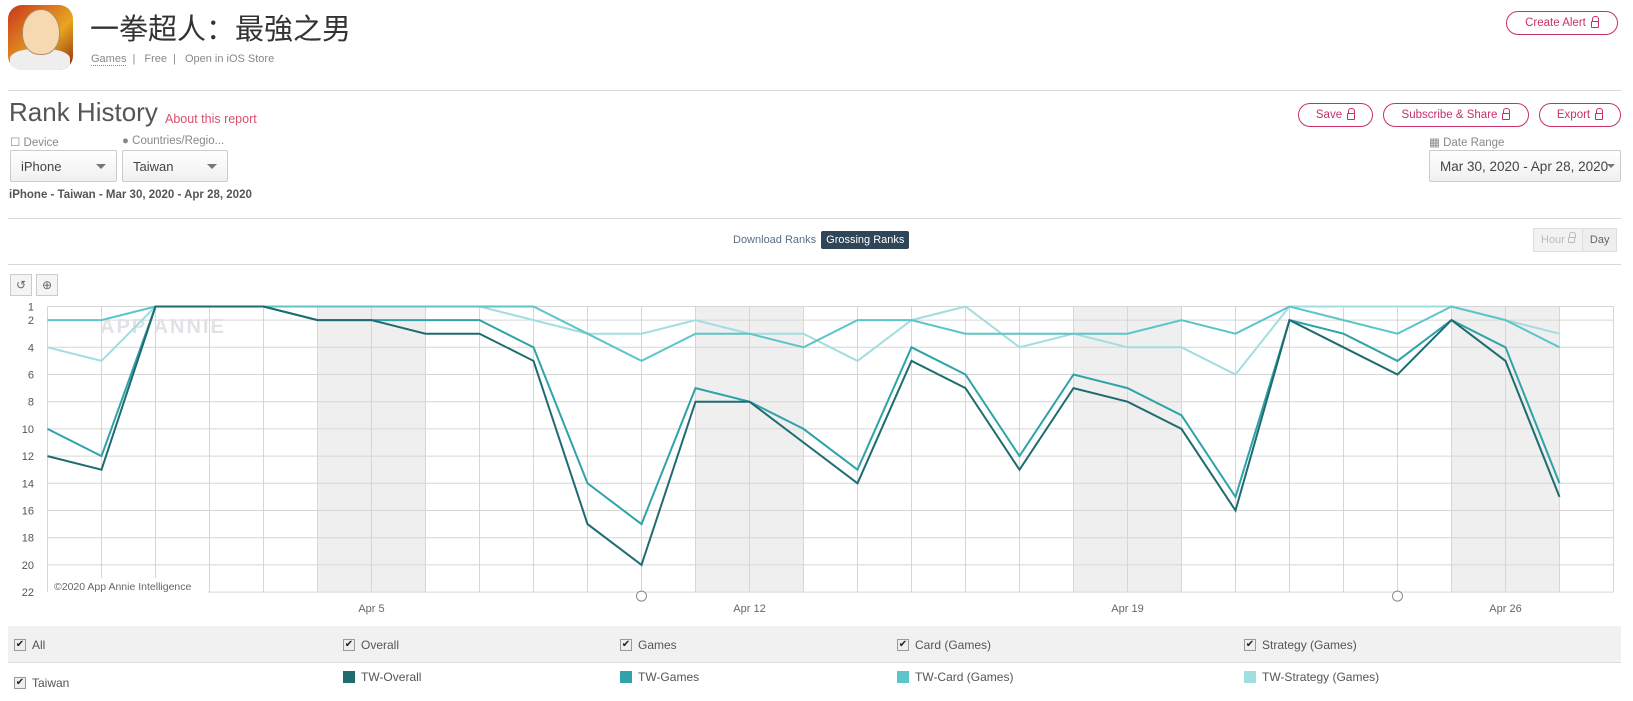 The width and height of the screenshot is (1633, 701). What do you see at coordinates (34, 143) in the screenshot?
I see `device-label: ☐ Device` at bounding box center [34, 143].